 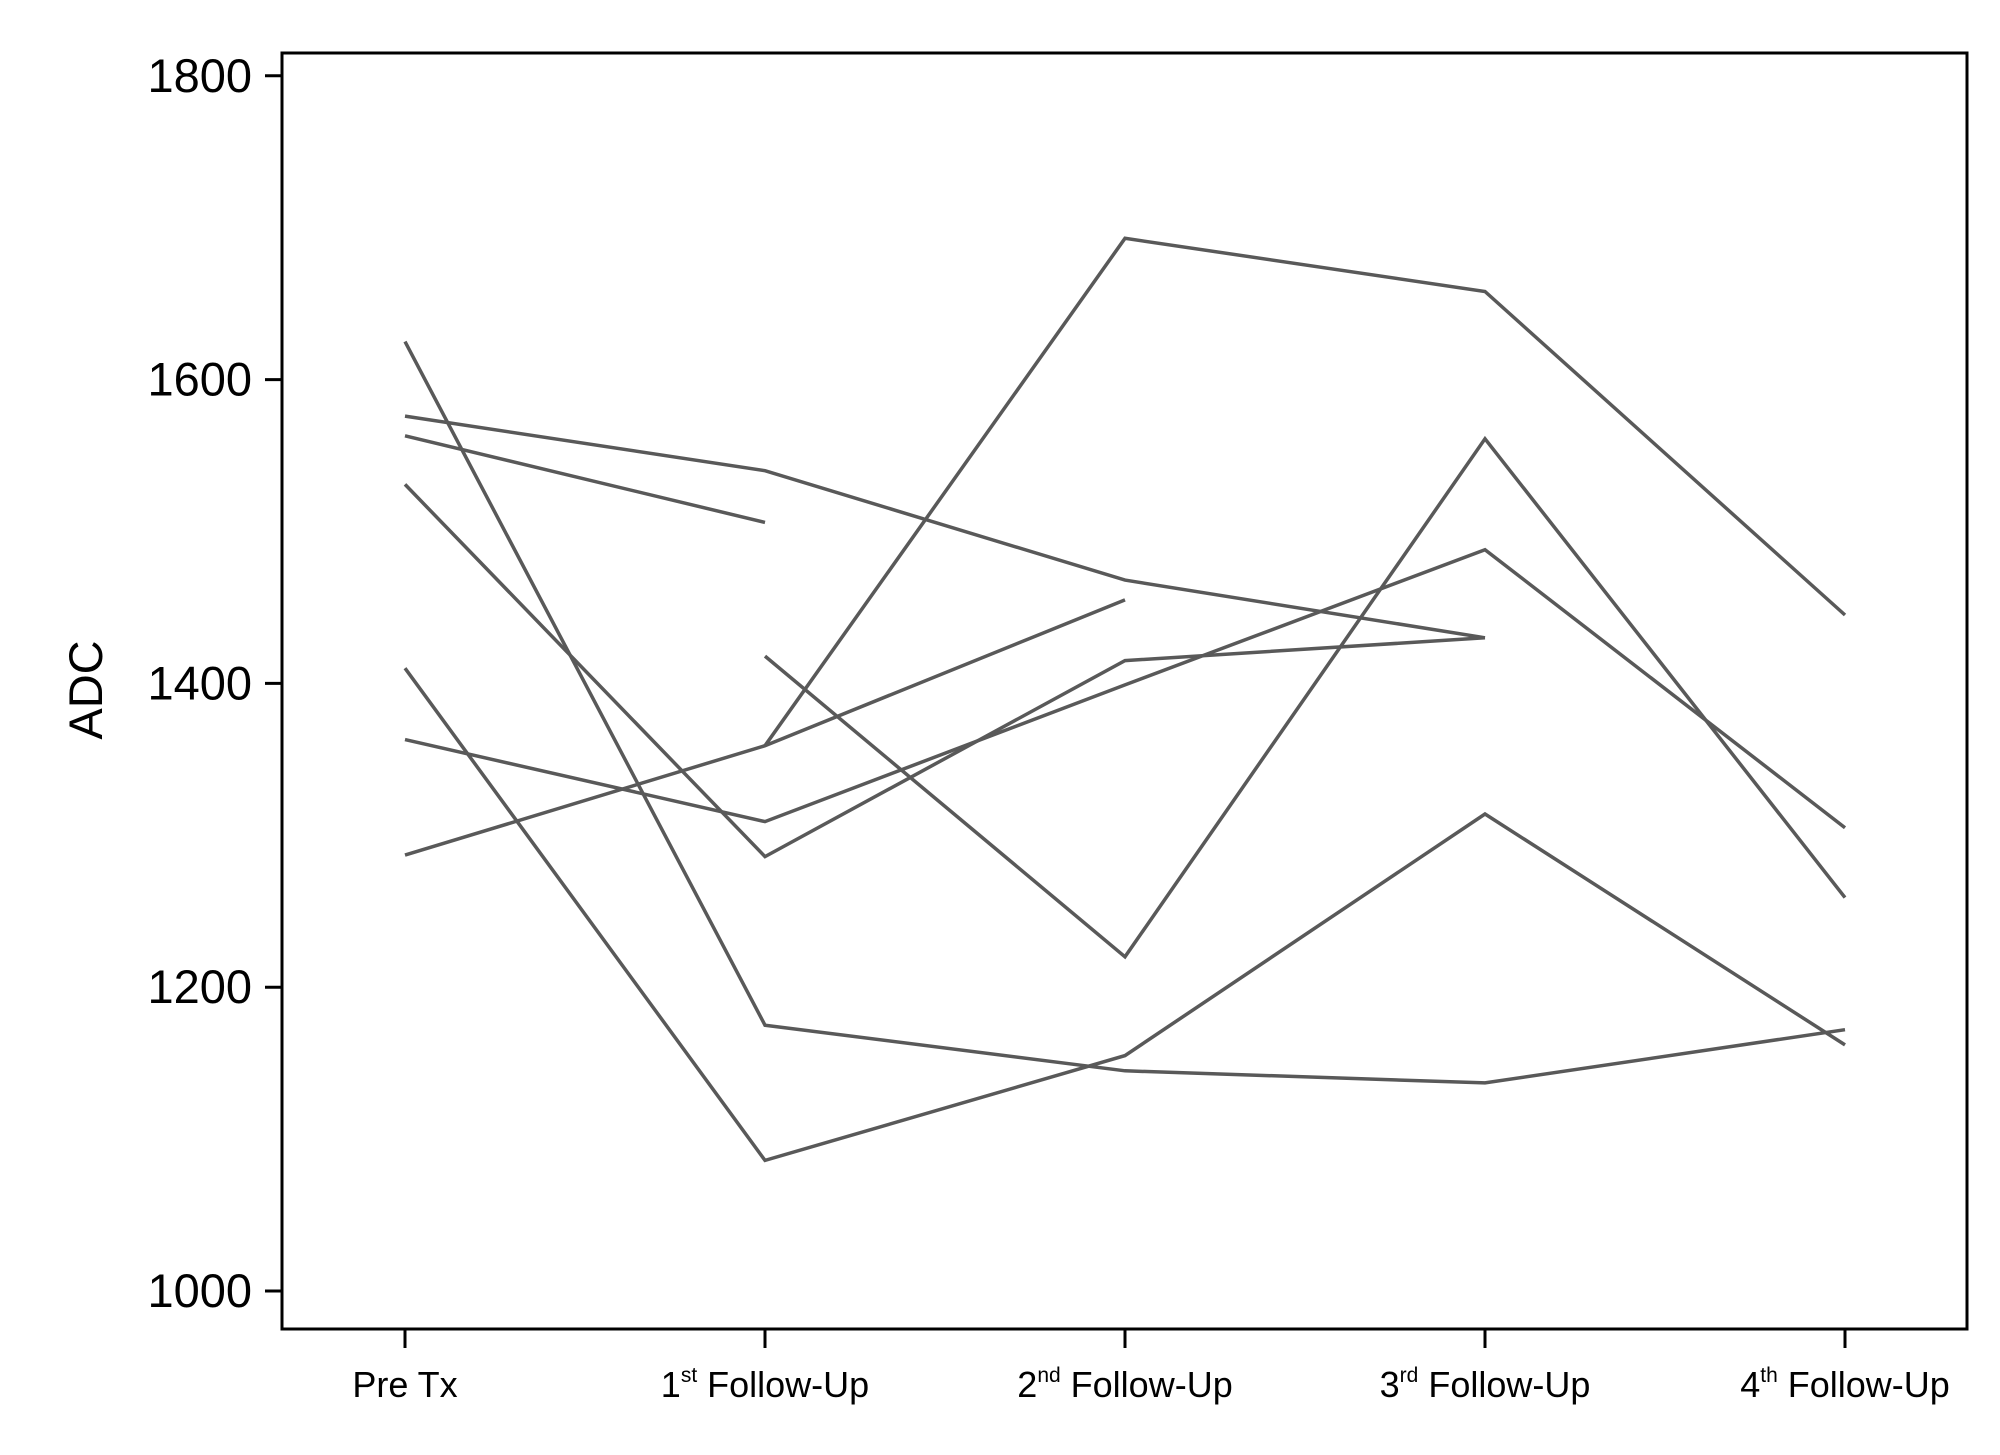 I want to click on y-tick-label: 1200, so click(x=199, y=986).